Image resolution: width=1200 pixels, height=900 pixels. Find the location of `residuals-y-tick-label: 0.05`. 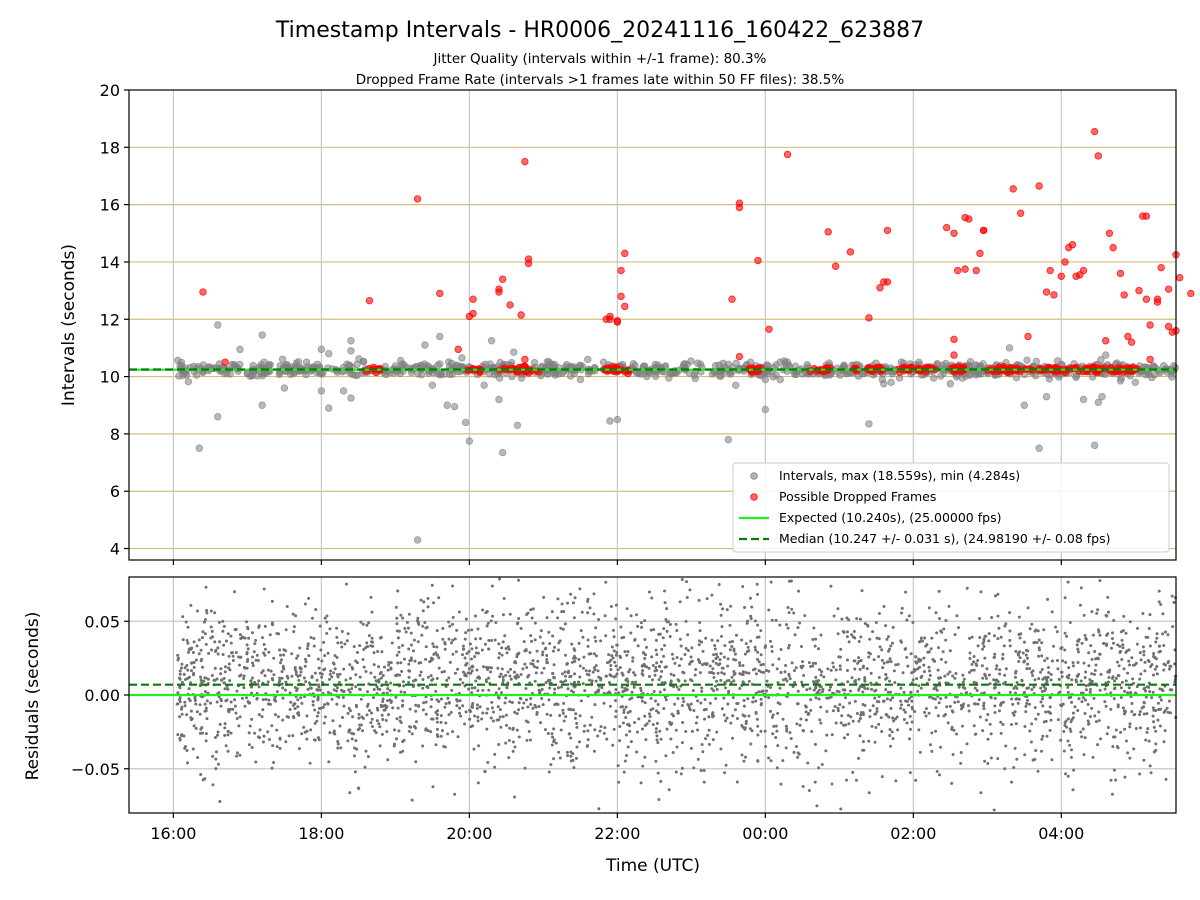

residuals-y-tick-label: 0.05 is located at coordinates (102, 621).